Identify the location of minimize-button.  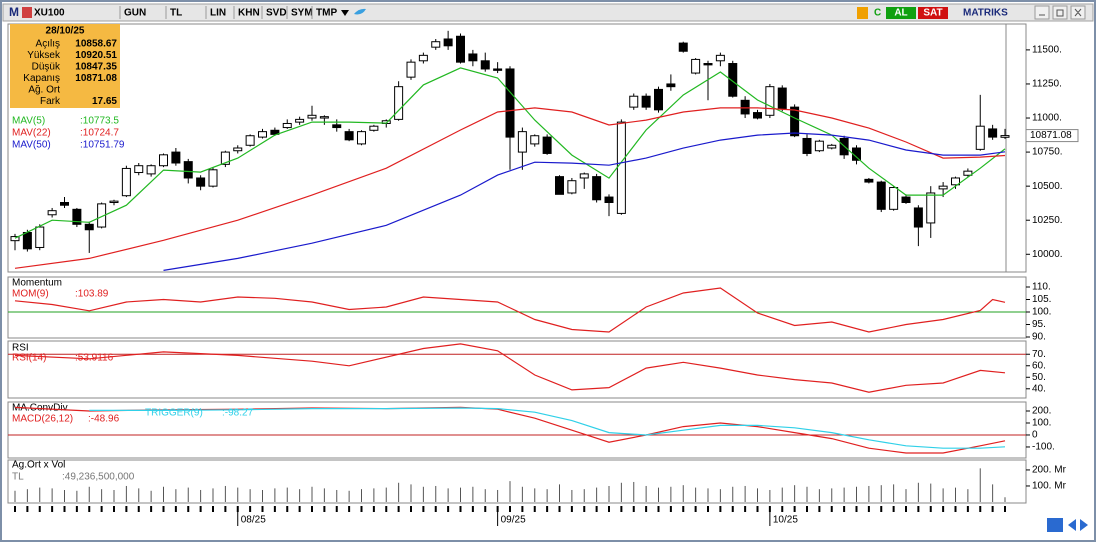
(1042, 12).